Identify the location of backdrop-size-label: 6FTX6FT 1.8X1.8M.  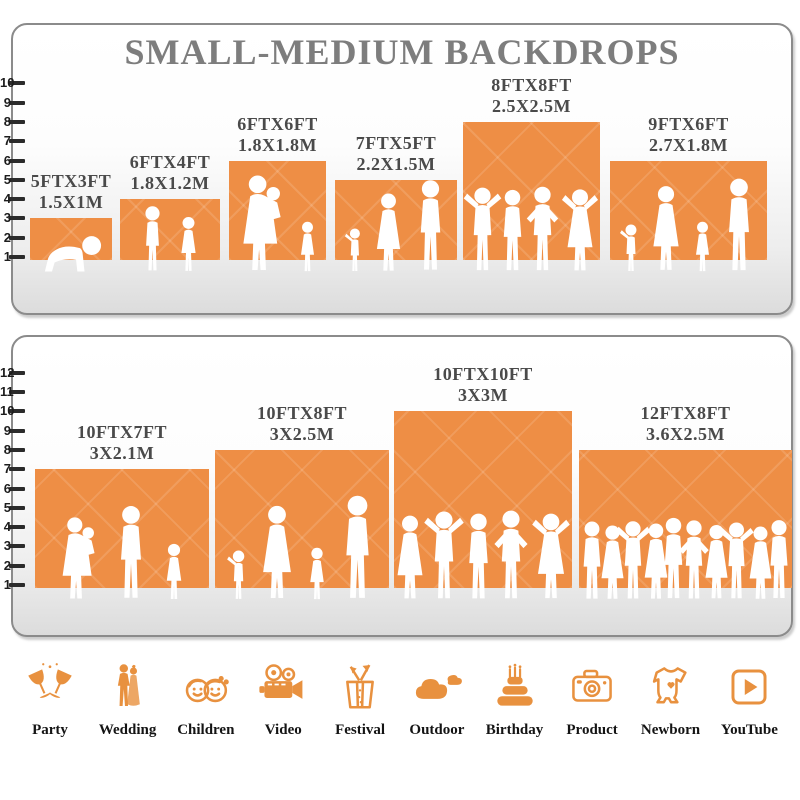
(277, 135).